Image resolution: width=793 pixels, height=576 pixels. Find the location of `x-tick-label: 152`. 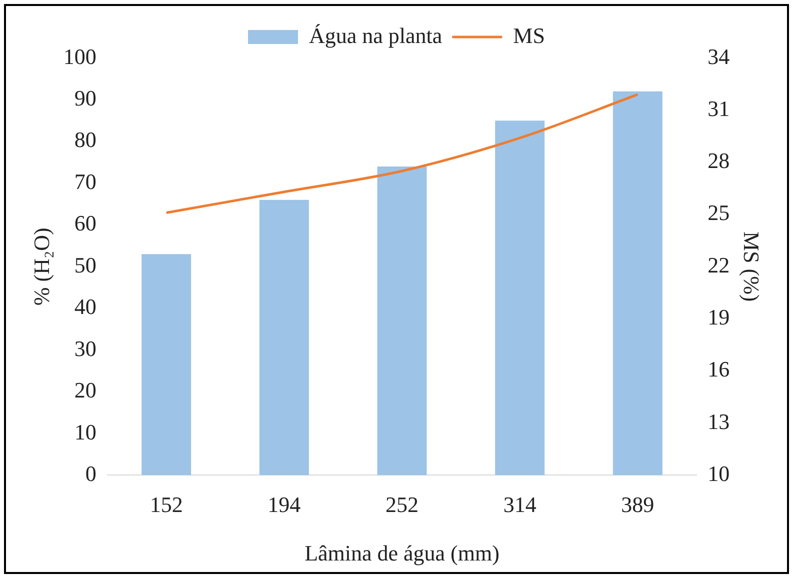

x-tick-label: 152 is located at coordinates (166, 505).